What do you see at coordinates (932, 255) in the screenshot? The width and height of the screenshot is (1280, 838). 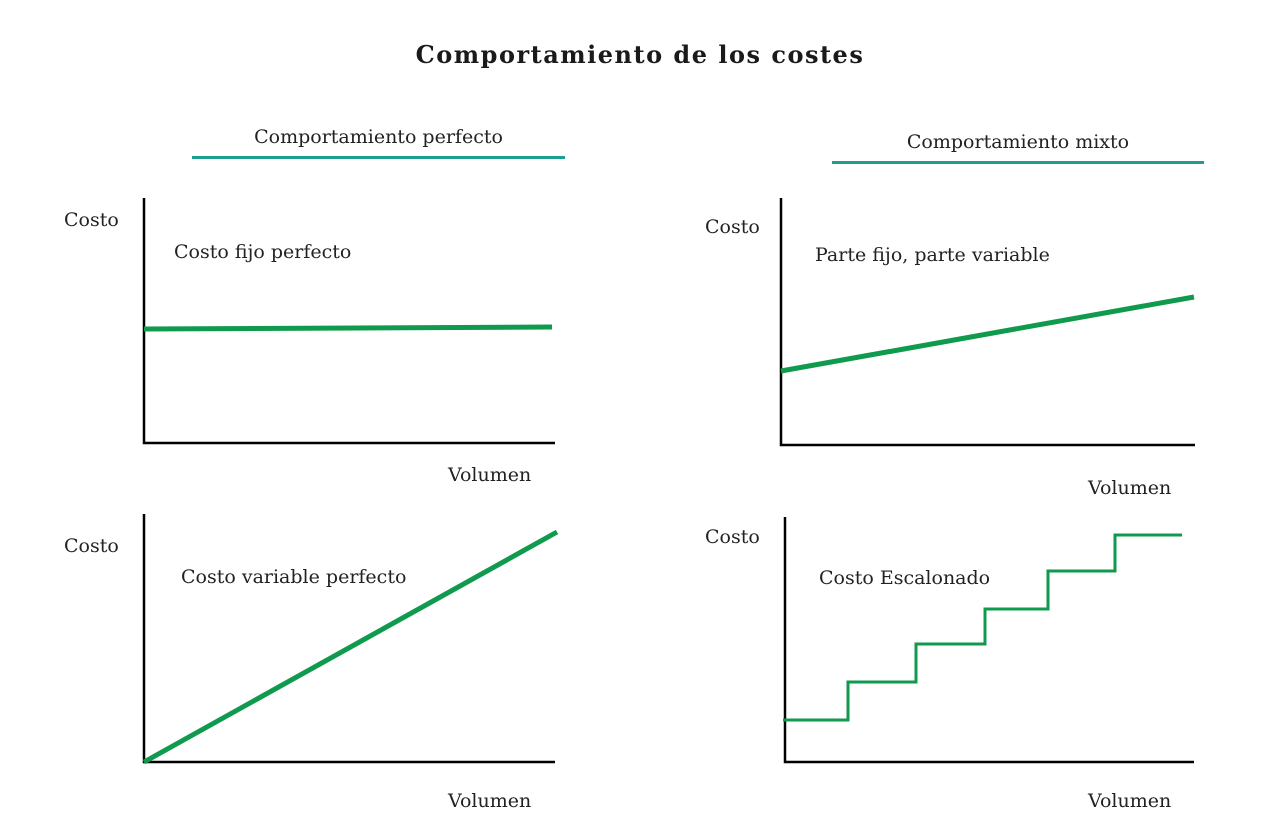 I see `caption-mixed: Parte fijo, parte variable` at bounding box center [932, 255].